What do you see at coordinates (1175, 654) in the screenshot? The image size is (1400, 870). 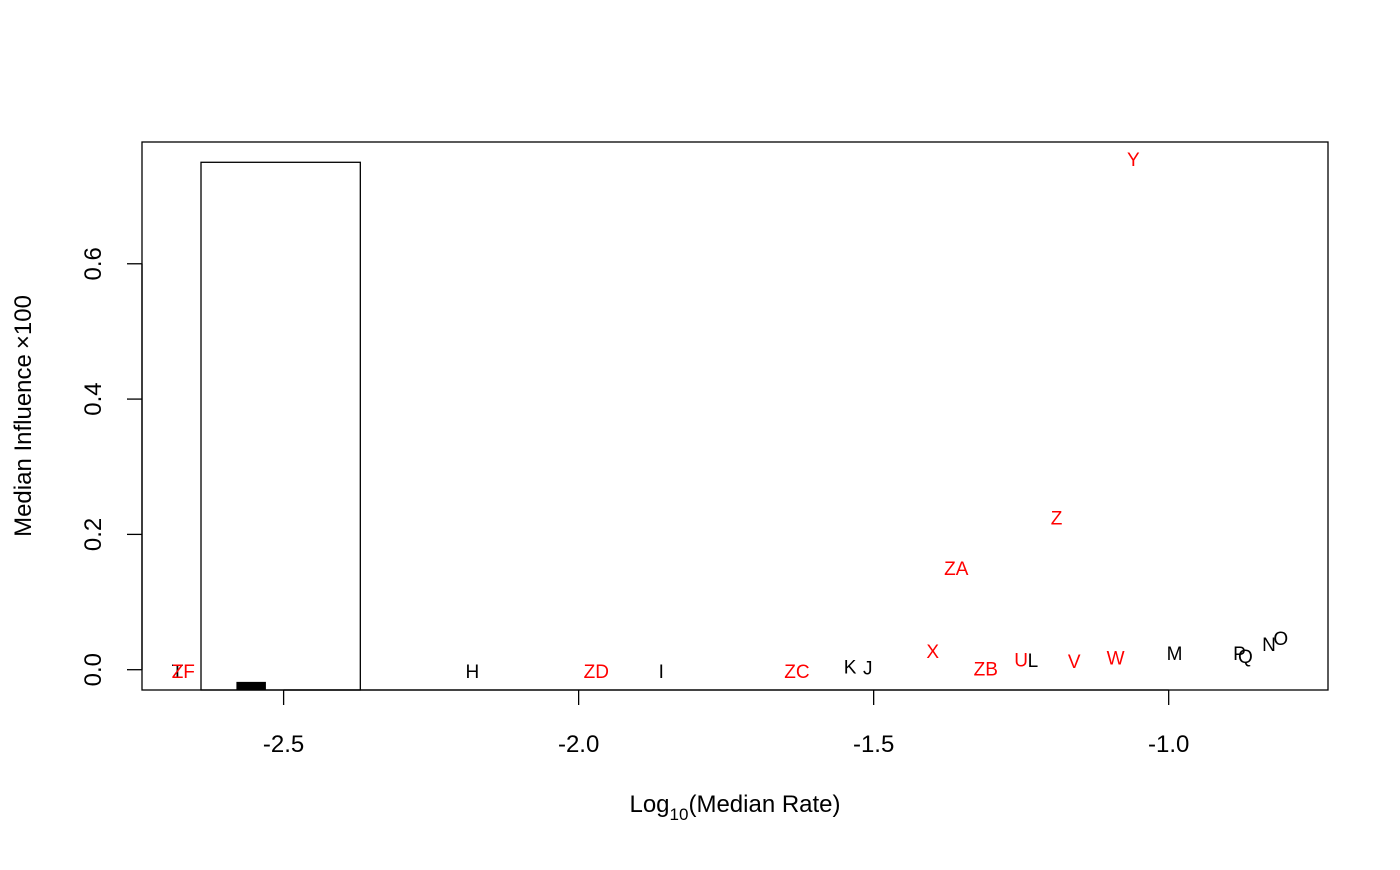 I see `data-point-label: M` at bounding box center [1175, 654].